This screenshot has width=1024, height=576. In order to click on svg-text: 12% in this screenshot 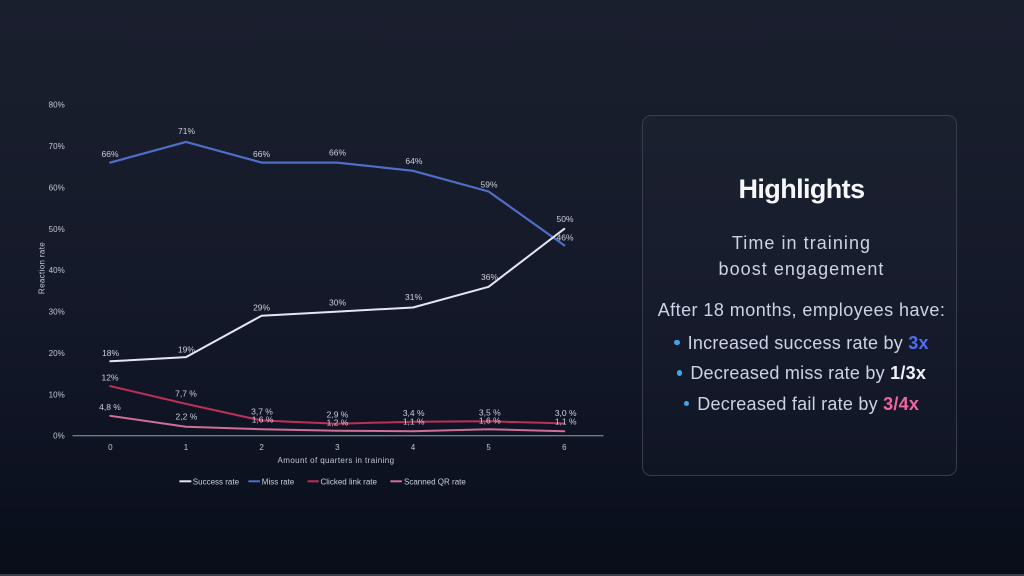, I will do `click(109, 377)`.